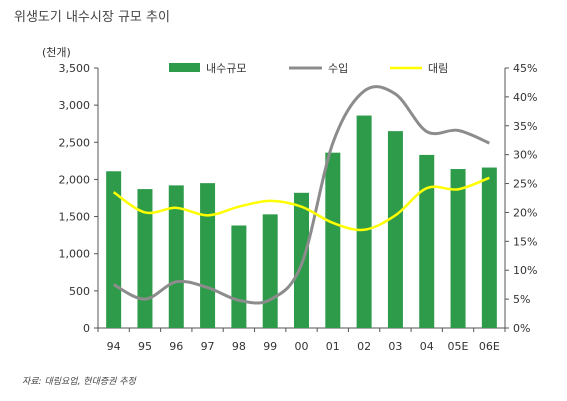 The width and height of the screenshot is (567, 401). Describe the element at coordinates (75, 68) in the screenshot. I see `left-axis-tick-label: 3,500` at that location.